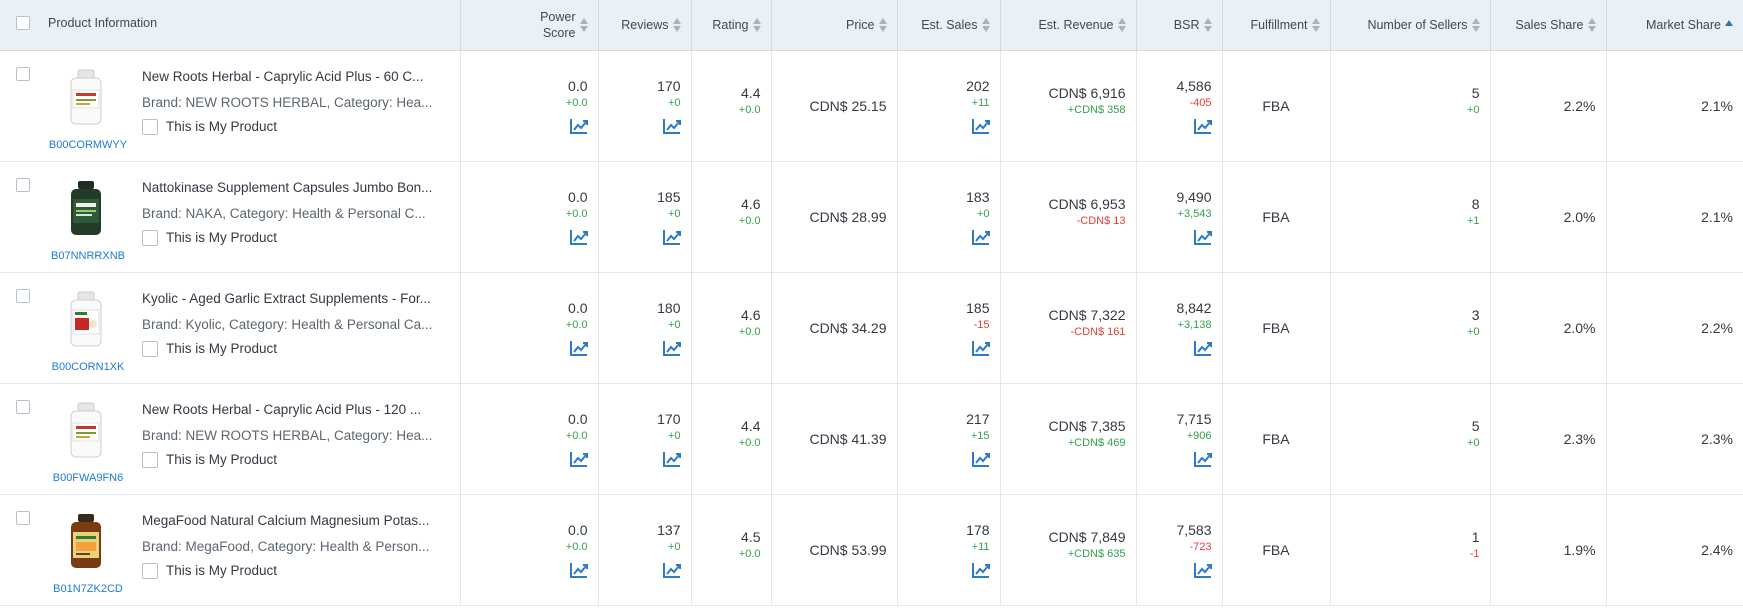 The height and width of the screenshot is (609, 1743). Describe the element at coordinates (731, 550) in the screenshot. I see `rating-cell: 4.5 +0.0` at that location.